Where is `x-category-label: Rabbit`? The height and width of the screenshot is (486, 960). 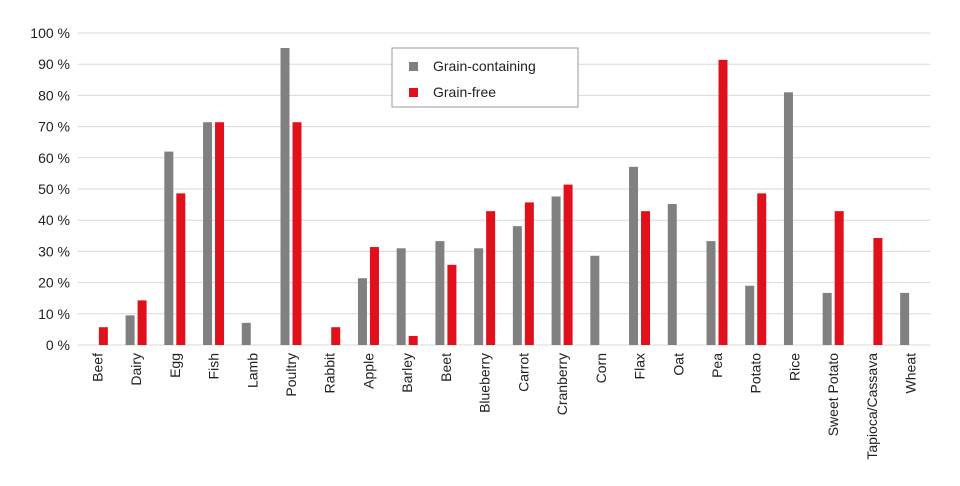
x-category-label: Rabbit is located at coordinates (330, 373).